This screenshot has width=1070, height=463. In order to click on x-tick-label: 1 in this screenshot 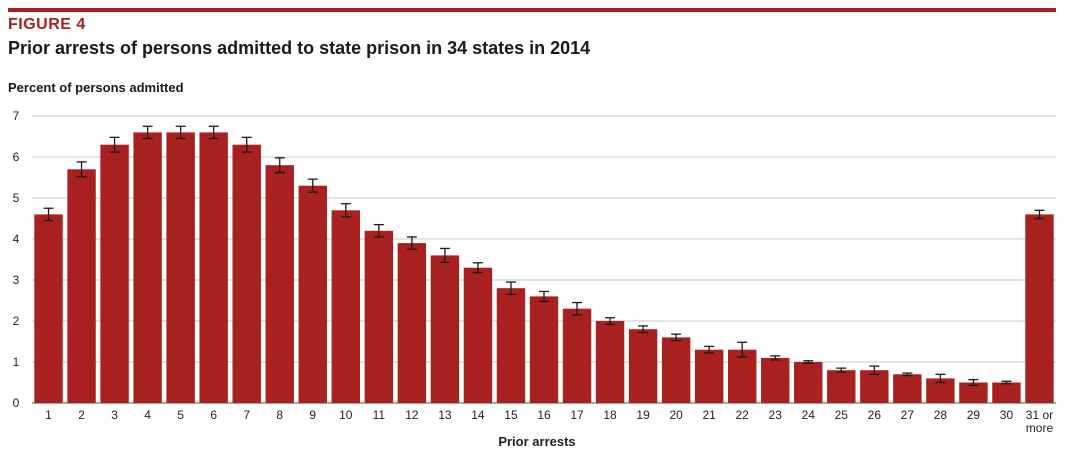, I will do `click(48, 415)`.